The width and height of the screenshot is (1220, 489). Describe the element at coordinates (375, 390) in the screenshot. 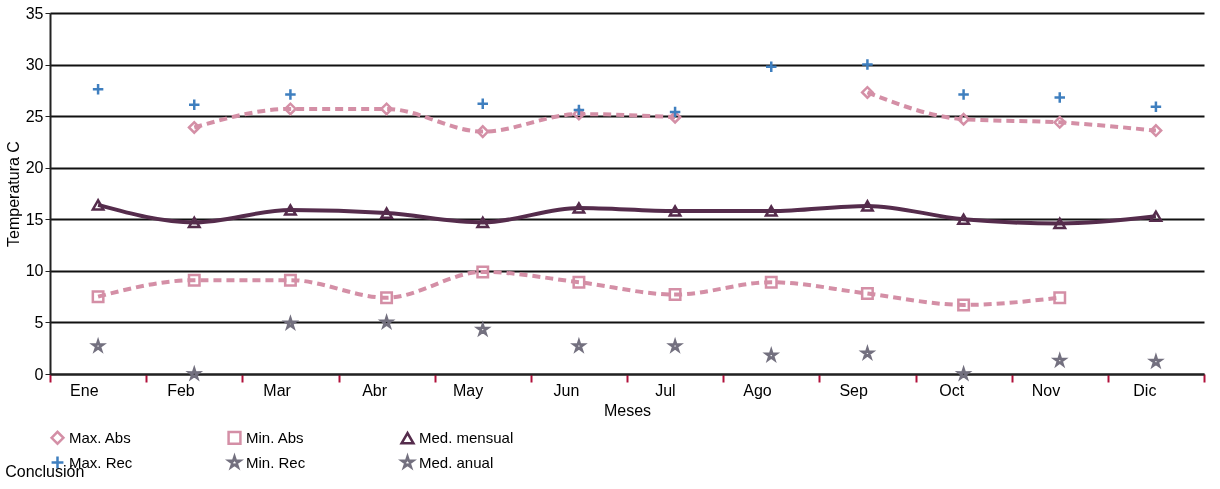

I see `x-tick-label: Abr` at that location.